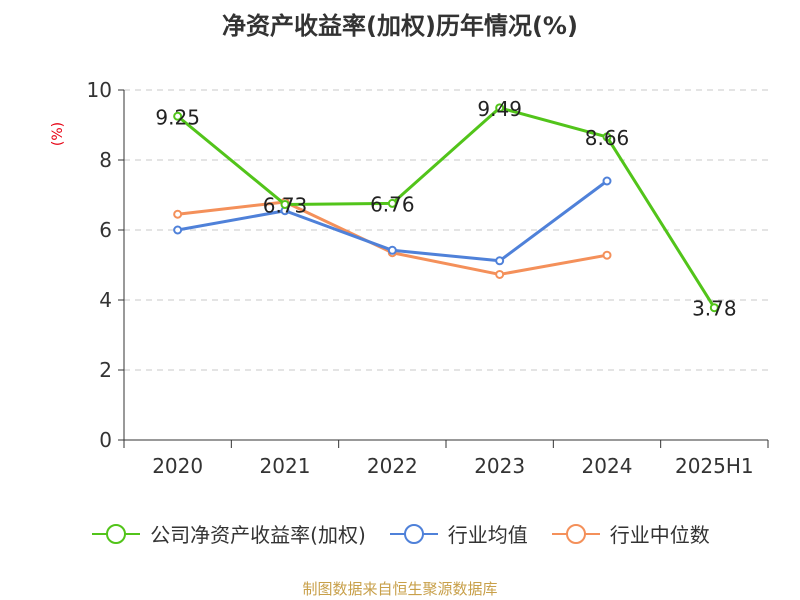 This screenshot has height=600, width=800. I want to click on chart-legend: 公司净资产收益率(加权) 行业均值 行业中位数, so click(400, 533).